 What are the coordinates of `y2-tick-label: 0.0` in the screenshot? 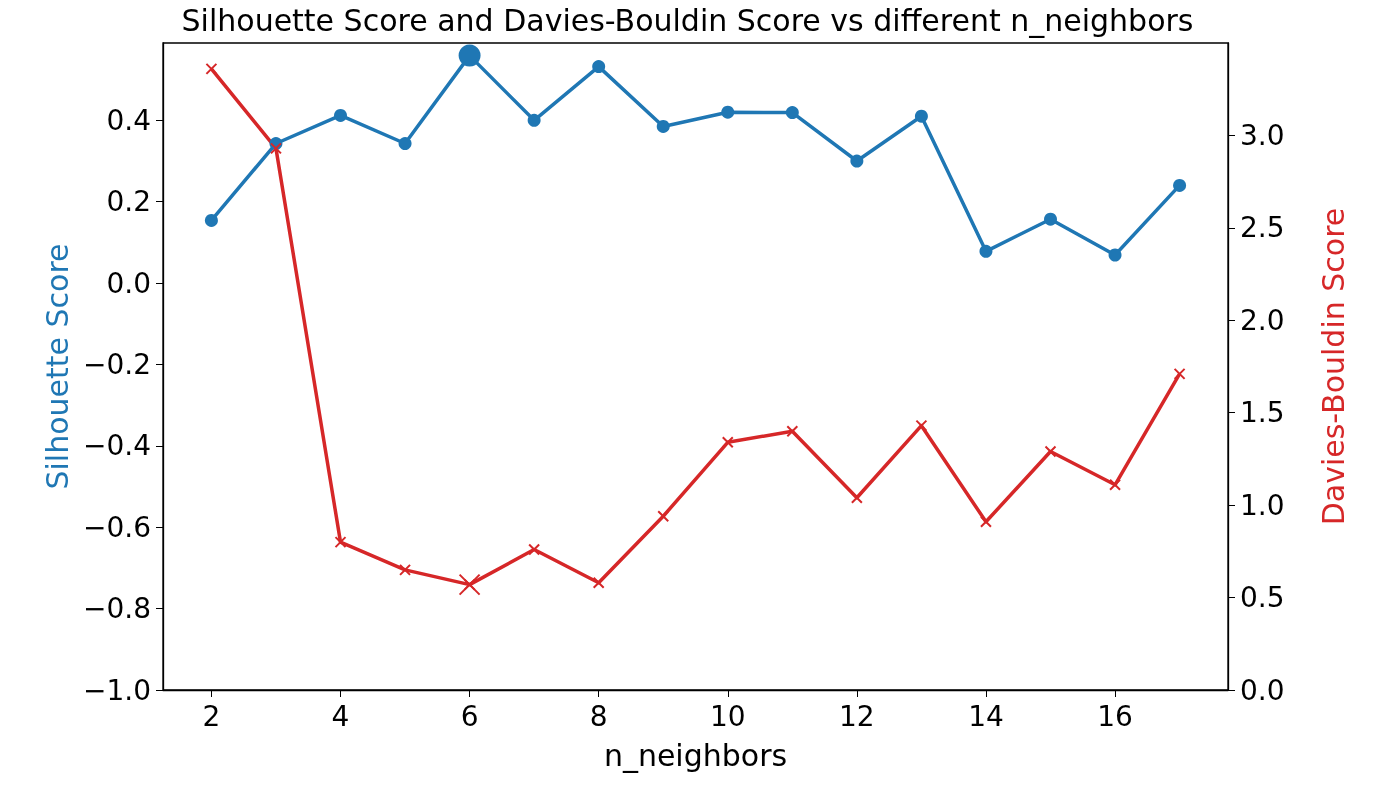 It's located at (1262, 690).